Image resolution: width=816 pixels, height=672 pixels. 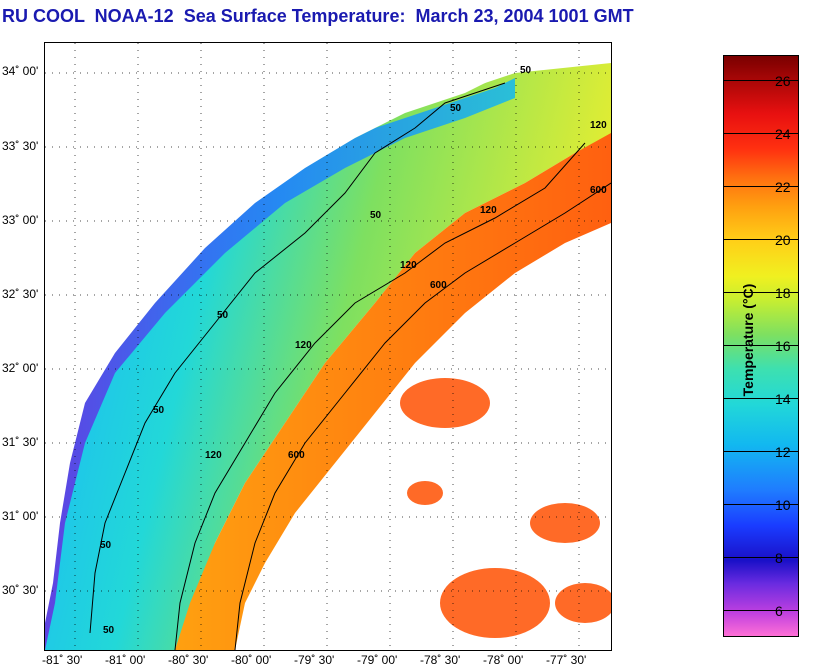 What do you see at coordinates (748, 340) in the screenshot?
I see `colorbar-title: Temperature (°C)` at bounding box center [748, 340].